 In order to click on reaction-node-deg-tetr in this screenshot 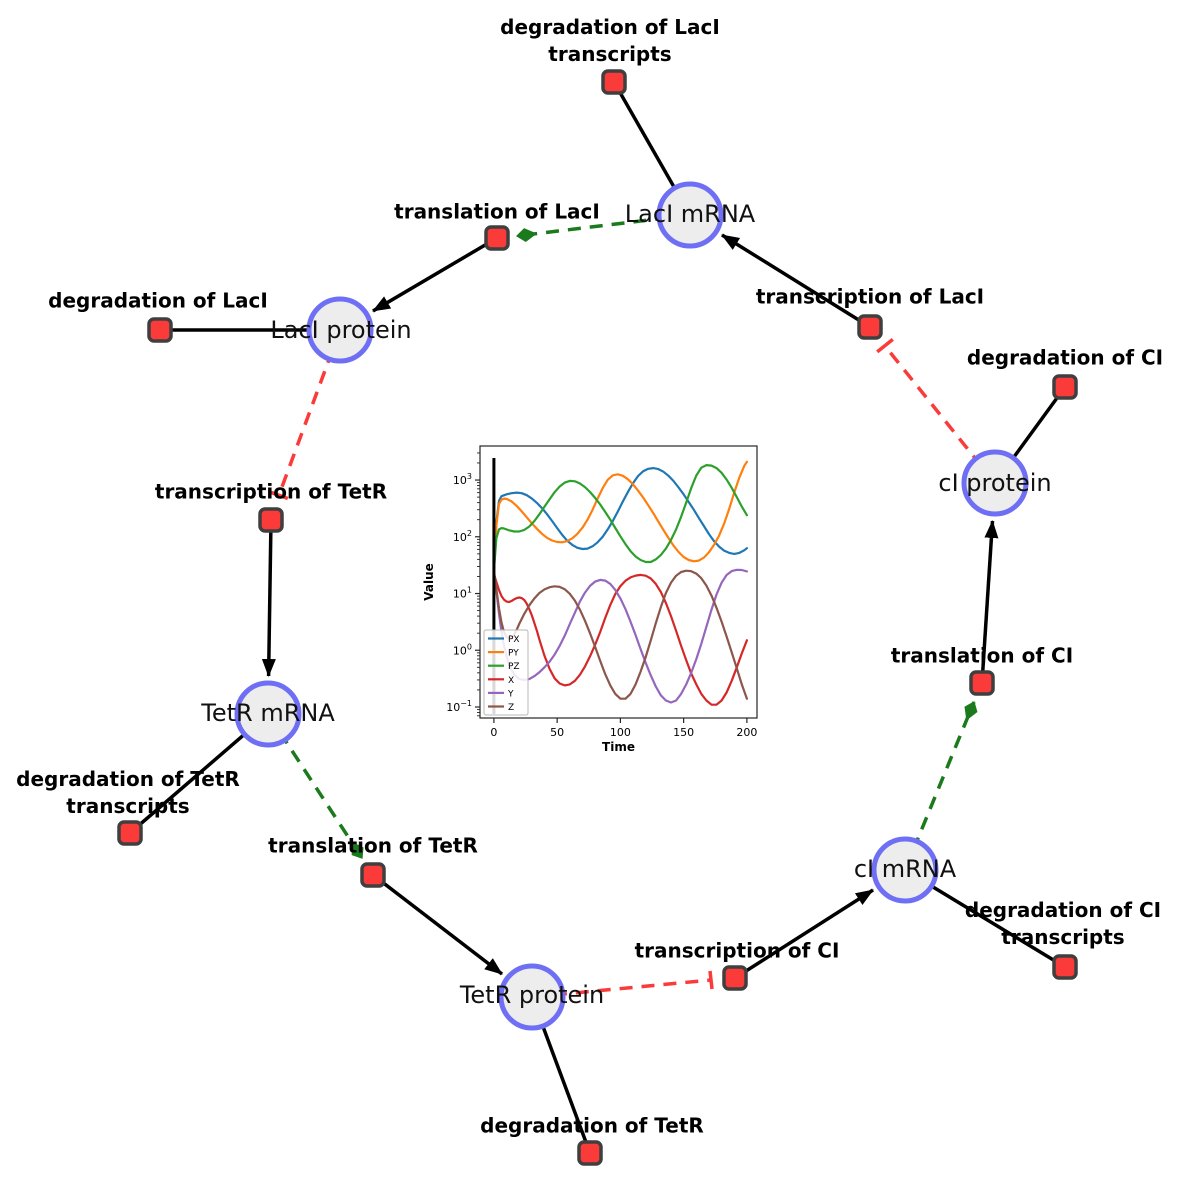, I will do `click(590, 1153)`.